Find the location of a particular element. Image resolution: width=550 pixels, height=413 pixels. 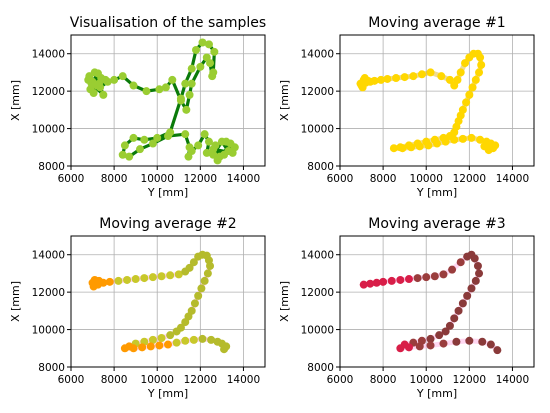

plot-title: Moving average #2 is located at coordinates (167, 224).